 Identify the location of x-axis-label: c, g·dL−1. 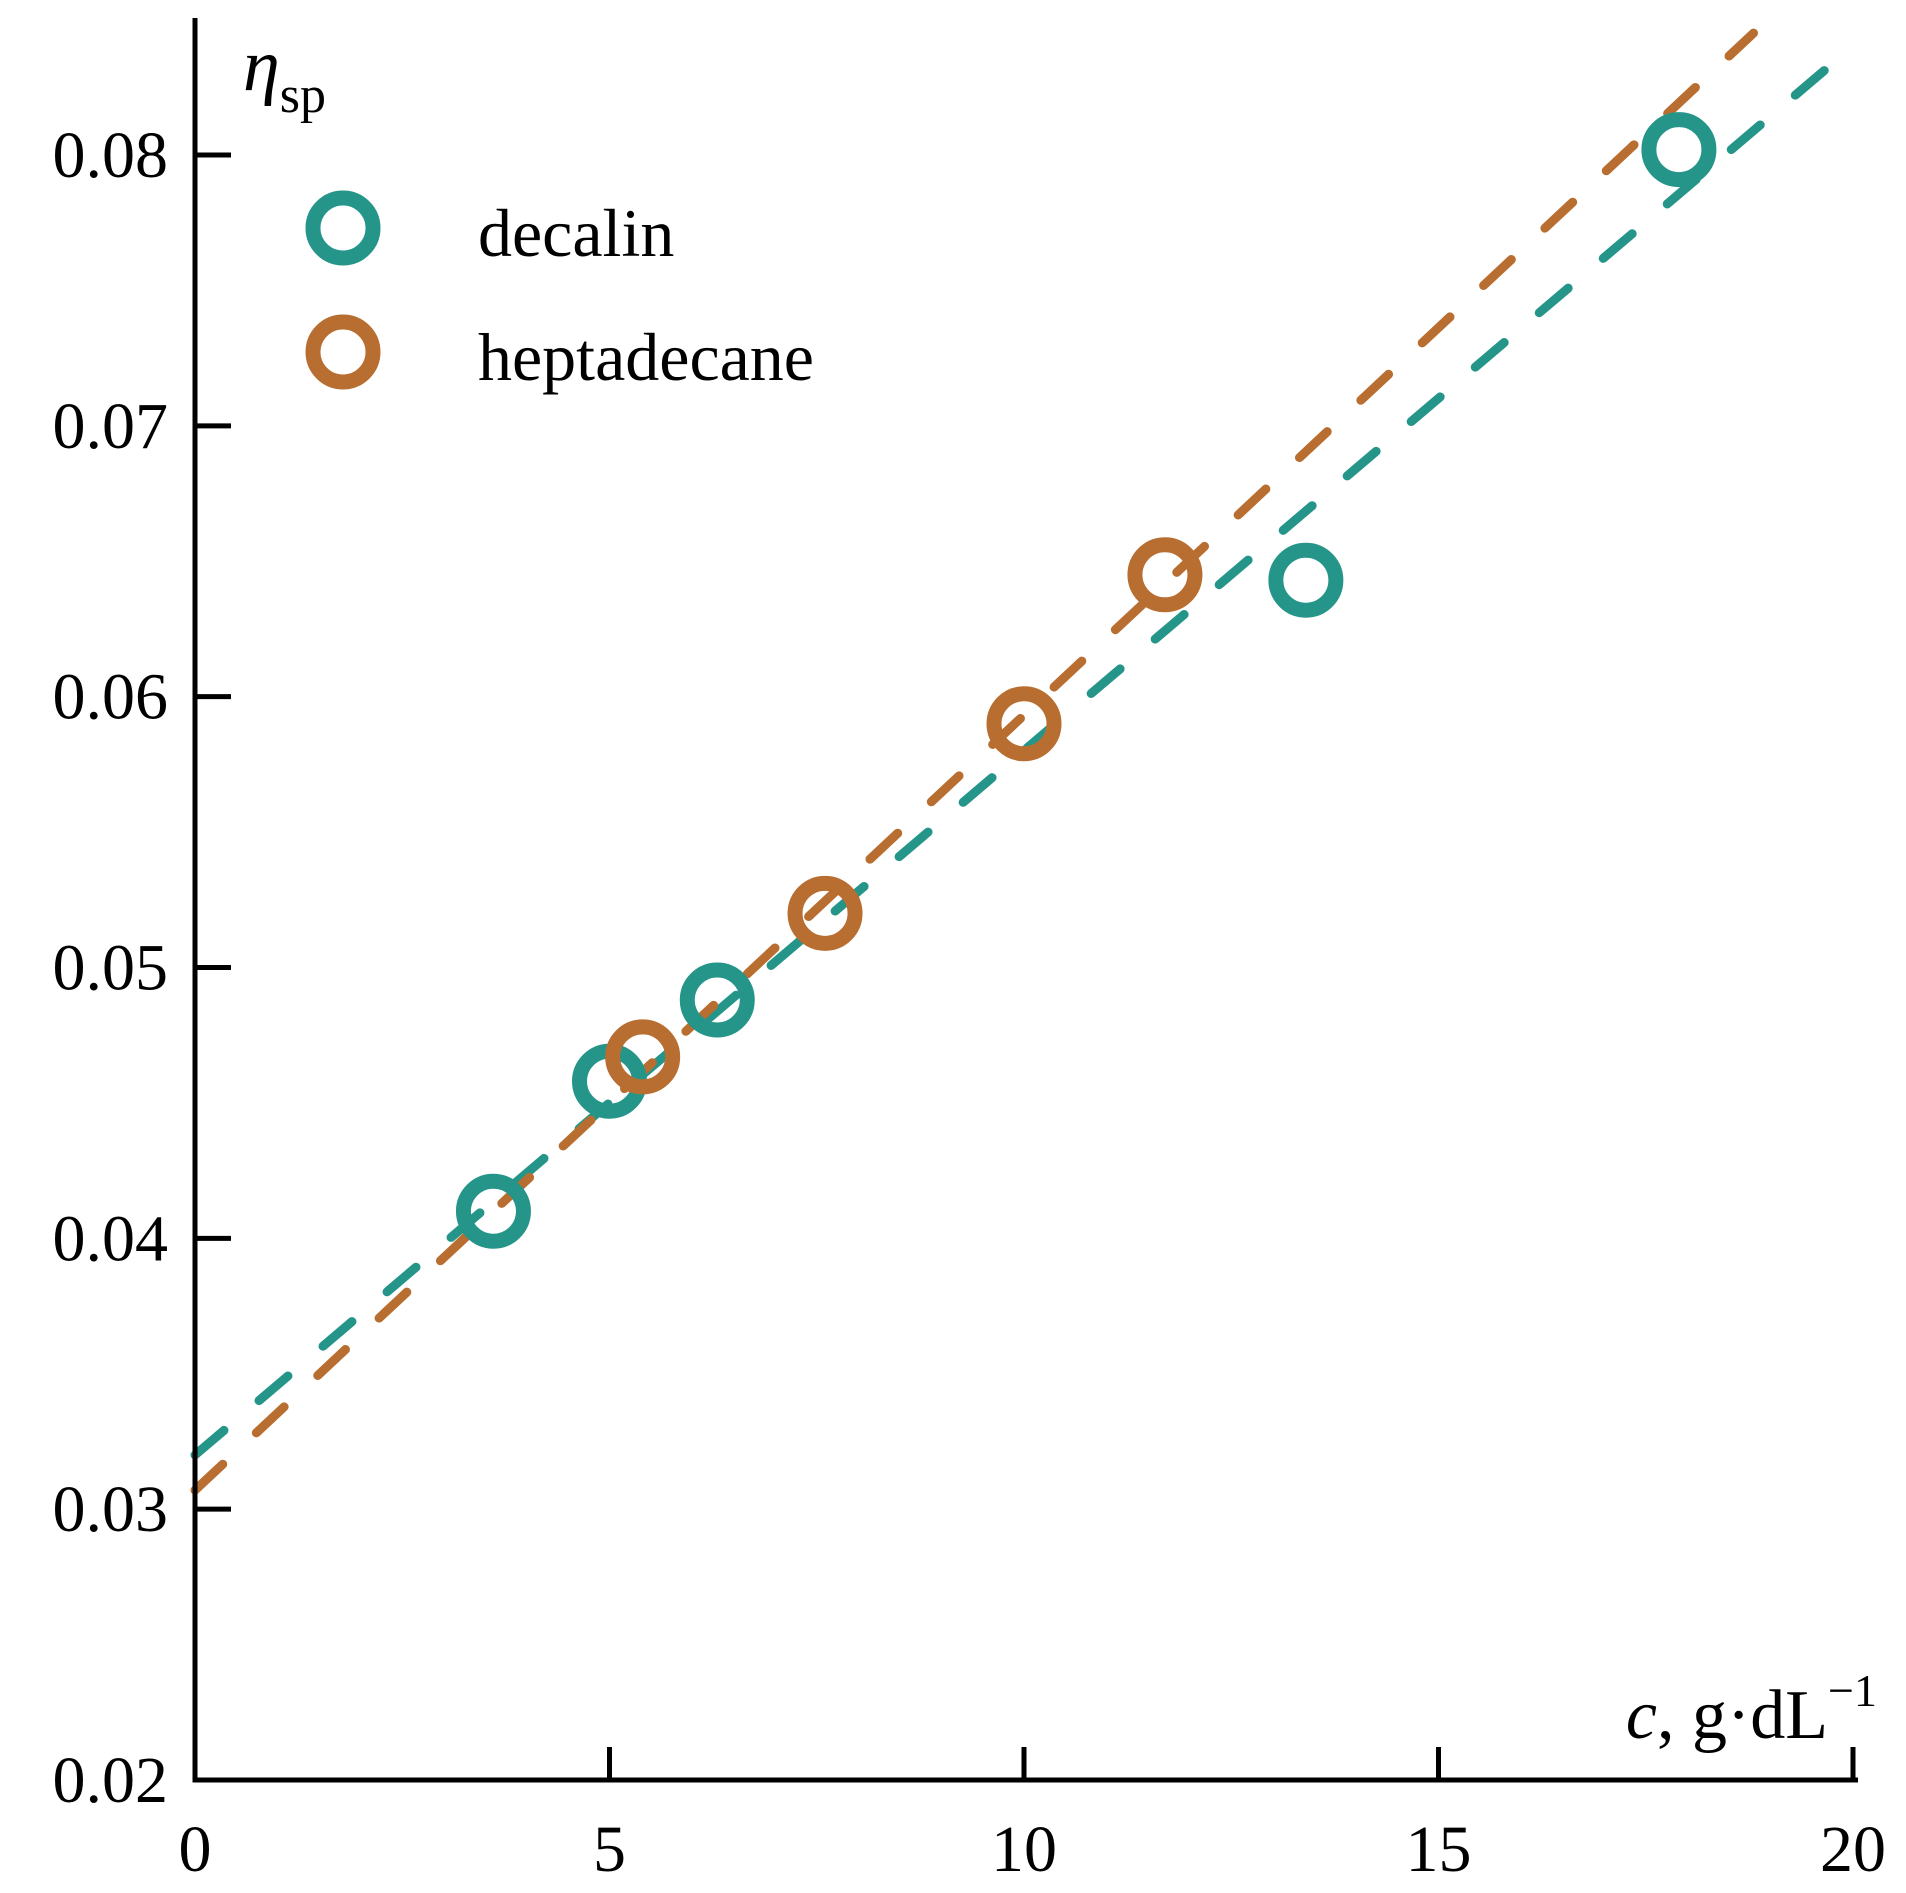
(1751, 1709).